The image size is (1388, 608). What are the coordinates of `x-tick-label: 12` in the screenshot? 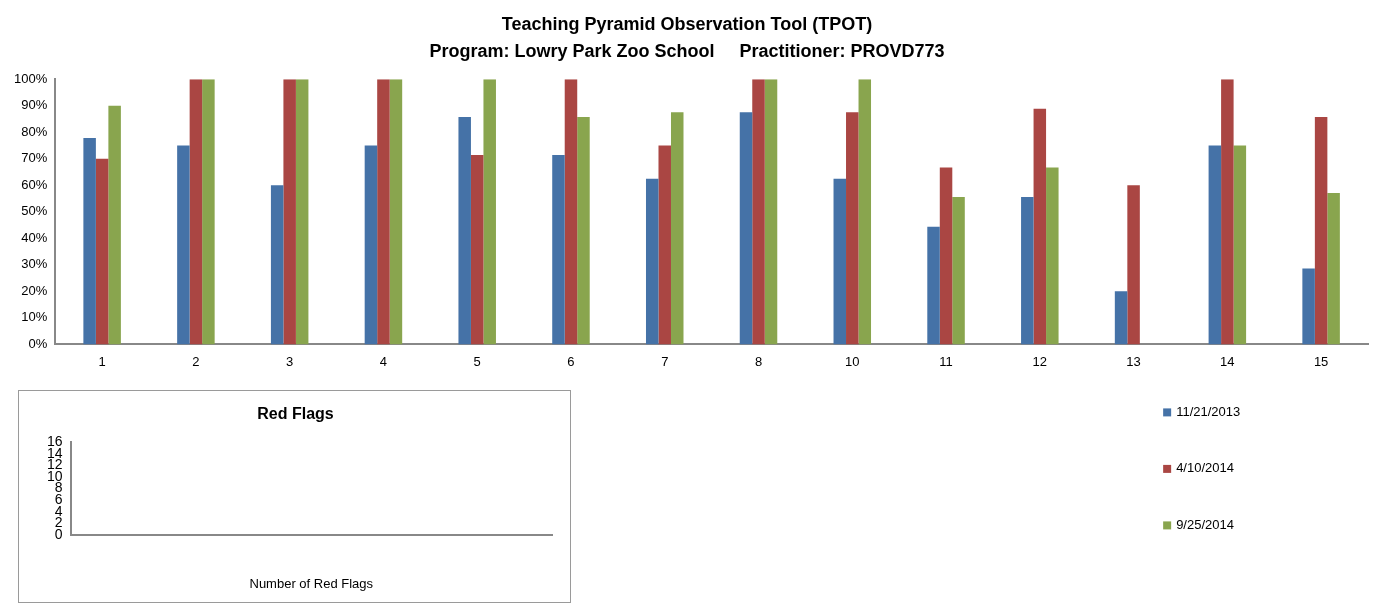 It's located at (1040, 361).